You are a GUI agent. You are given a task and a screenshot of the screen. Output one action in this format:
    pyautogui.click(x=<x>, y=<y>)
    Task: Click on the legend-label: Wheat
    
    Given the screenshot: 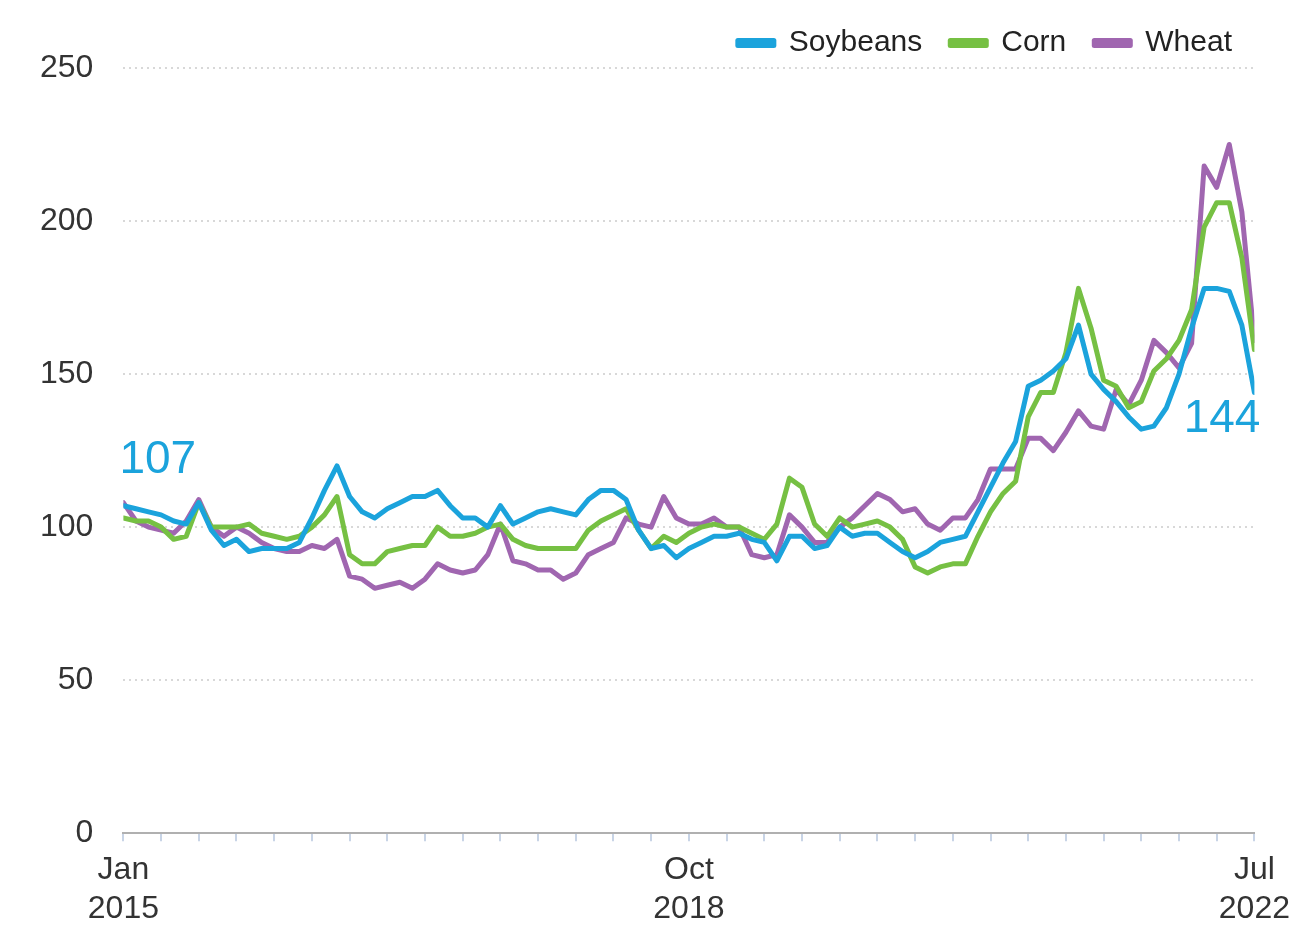 What is the action you would take?
    pyautogui.click(x=1189, y=41)
    